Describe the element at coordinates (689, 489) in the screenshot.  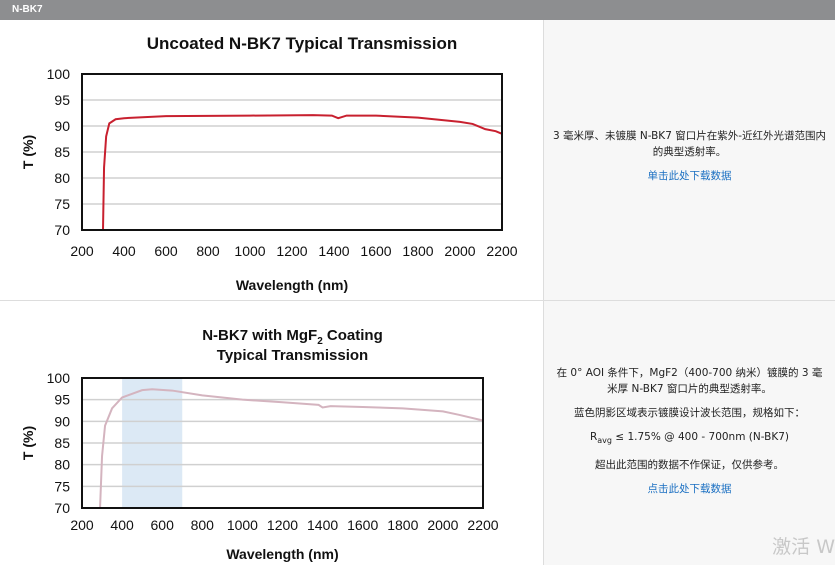
I see `coated-download-link: 点击此处下载数据` at that location.